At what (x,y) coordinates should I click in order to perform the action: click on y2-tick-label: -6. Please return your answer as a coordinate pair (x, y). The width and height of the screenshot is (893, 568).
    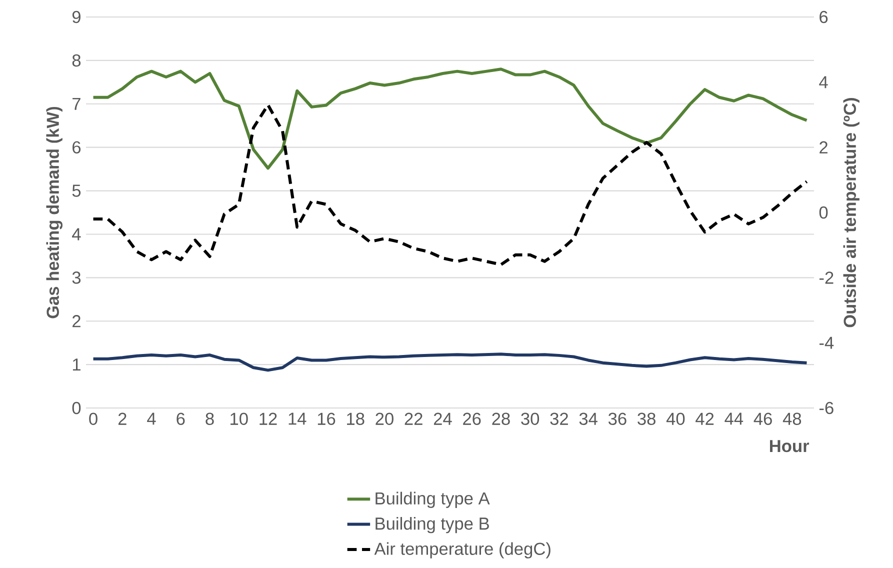
    Looking at the image, I should click on (826, 408).